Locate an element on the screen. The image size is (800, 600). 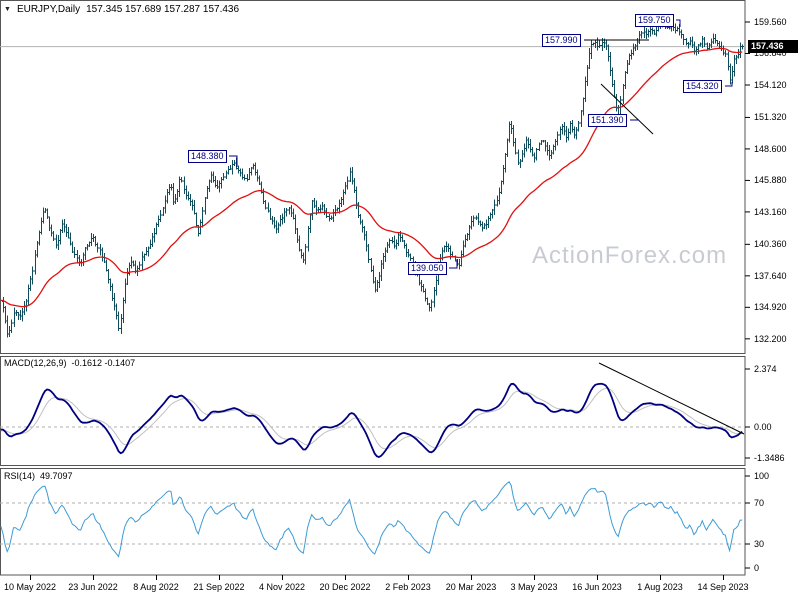
date-axis-label: 10 May 2022 is located at coordinates (30, 587).